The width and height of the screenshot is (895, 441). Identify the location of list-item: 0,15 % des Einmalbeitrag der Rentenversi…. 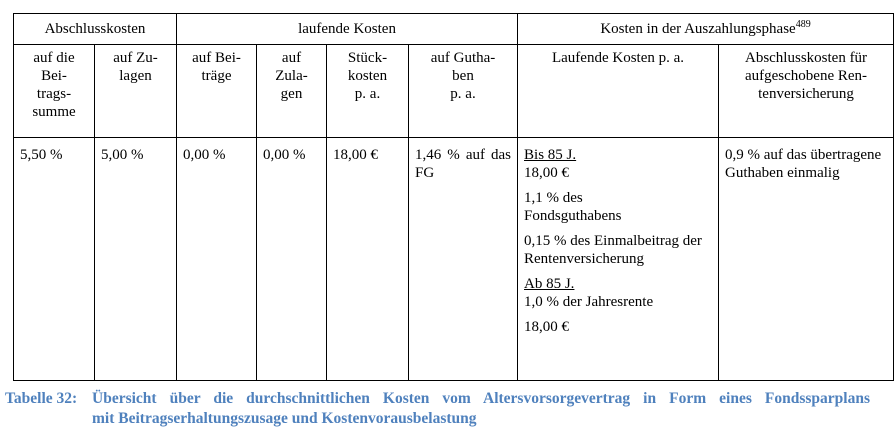
(613, 250).